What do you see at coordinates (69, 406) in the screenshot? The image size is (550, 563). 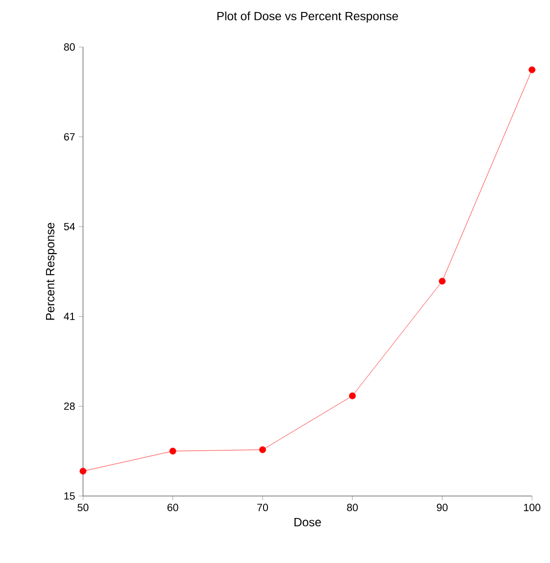 I see `y-tick-label: 28` at bounding box center [69, 406].